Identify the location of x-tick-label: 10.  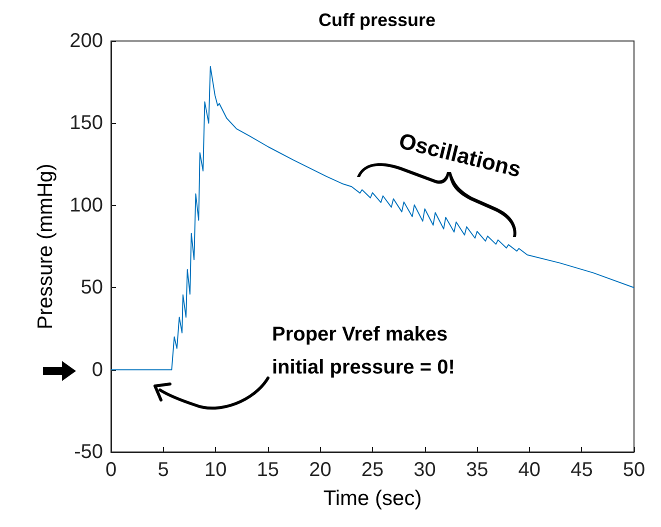
(215, 470).